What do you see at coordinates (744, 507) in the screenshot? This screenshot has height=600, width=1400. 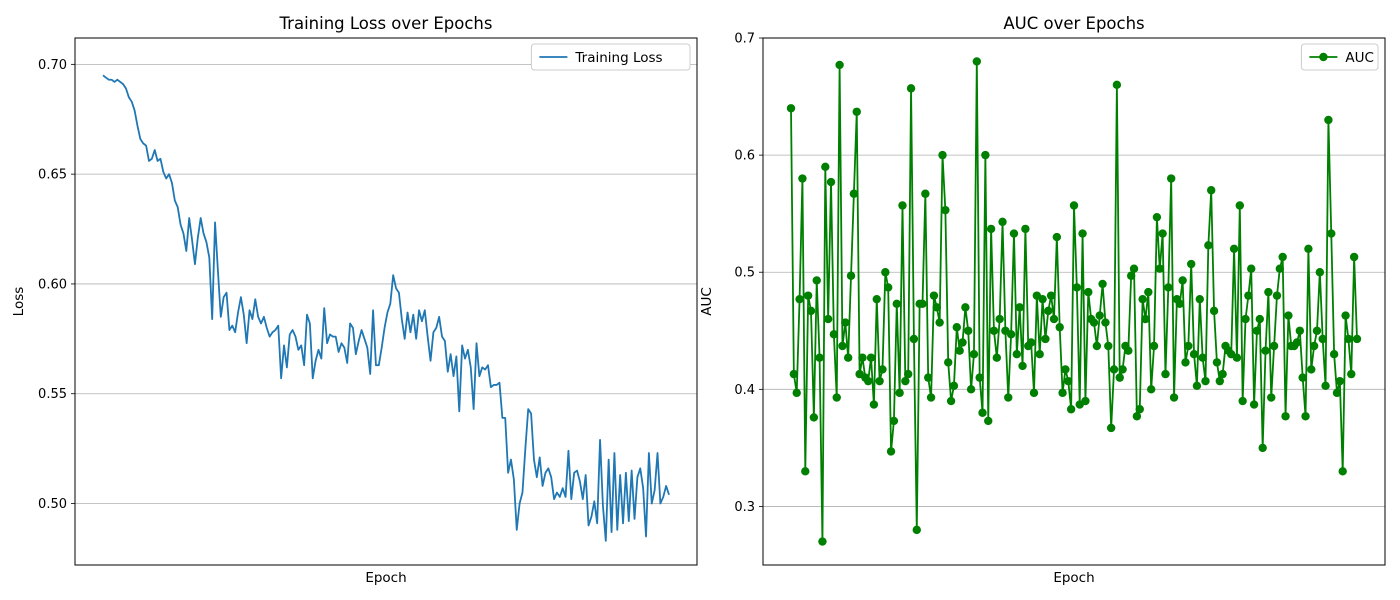 I see `auc-y-tick-label: 0.3` at bounding box center [744, 507].